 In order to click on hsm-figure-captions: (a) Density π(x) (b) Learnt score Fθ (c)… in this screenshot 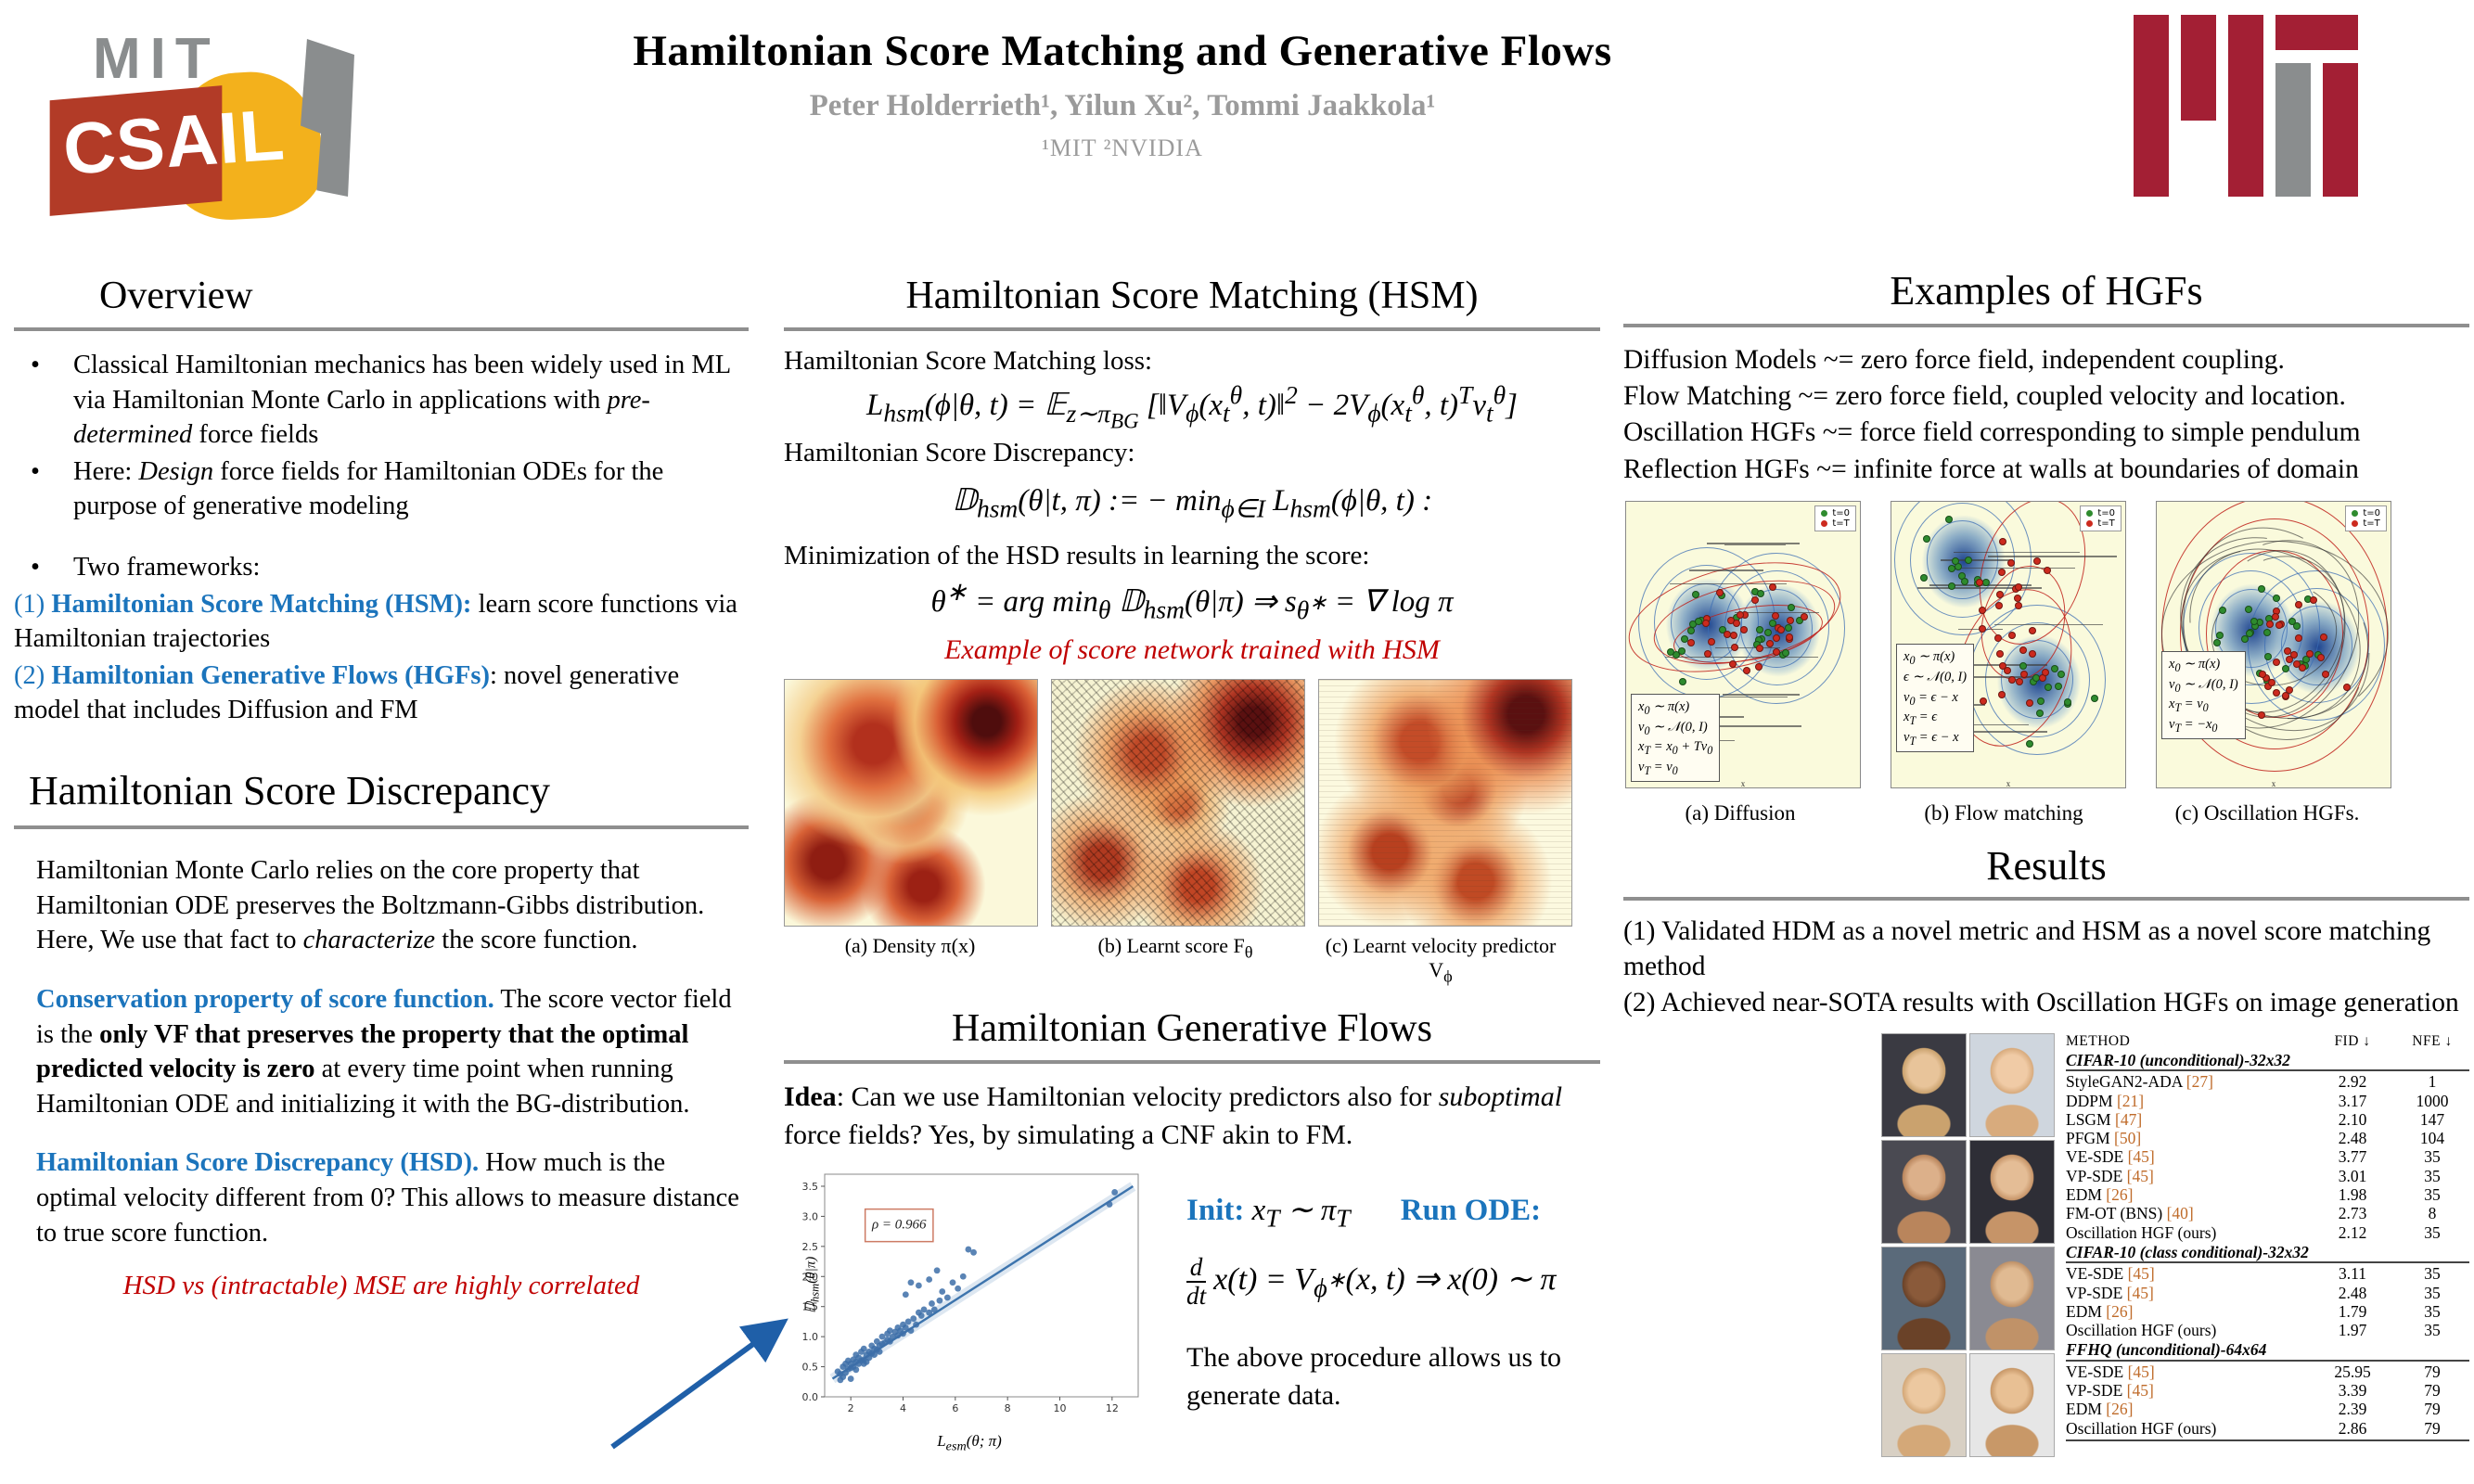, I will do `click(1192, 960)`.